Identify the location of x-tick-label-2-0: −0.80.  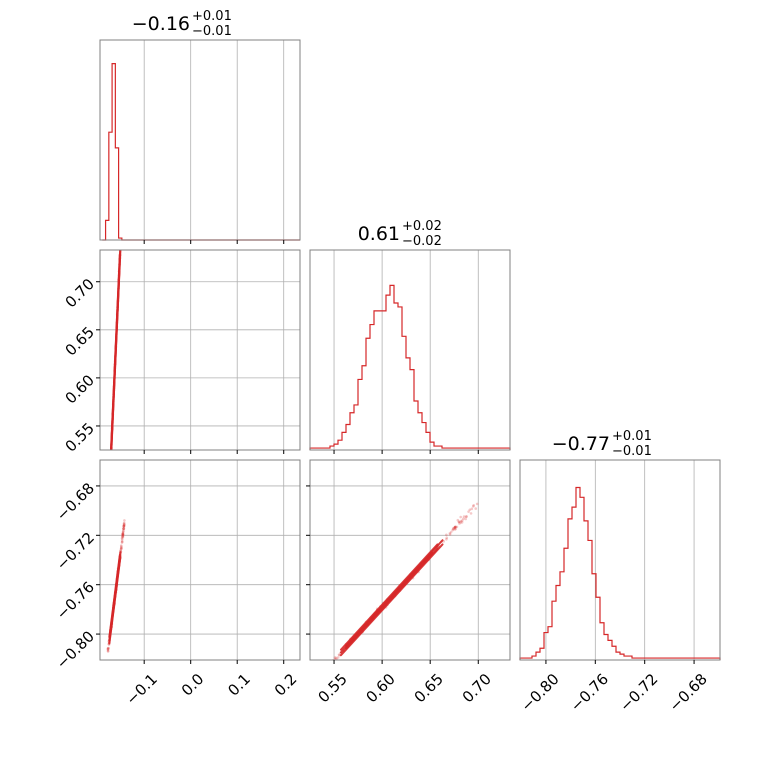
(539, 692).